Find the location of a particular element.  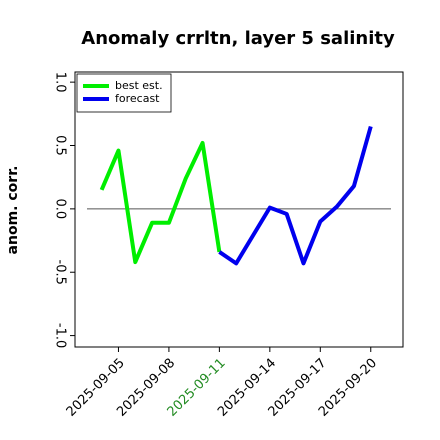

legend-box is located at coordinates (124, 93).